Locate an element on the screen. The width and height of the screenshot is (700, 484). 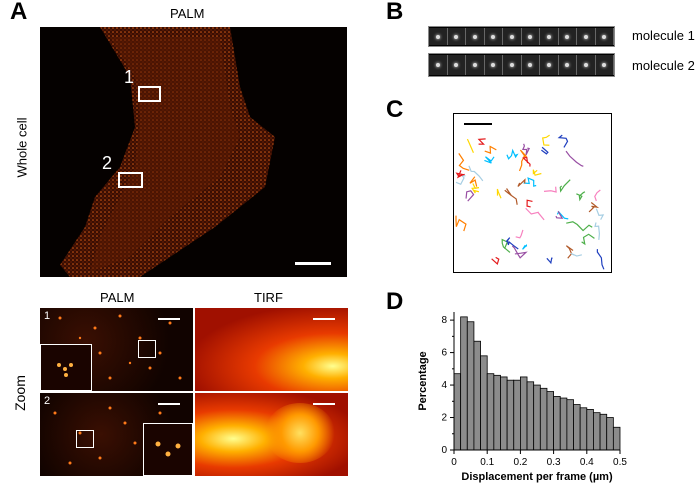
x-tick-label: 0.4 is located at coordinates (587, 462).